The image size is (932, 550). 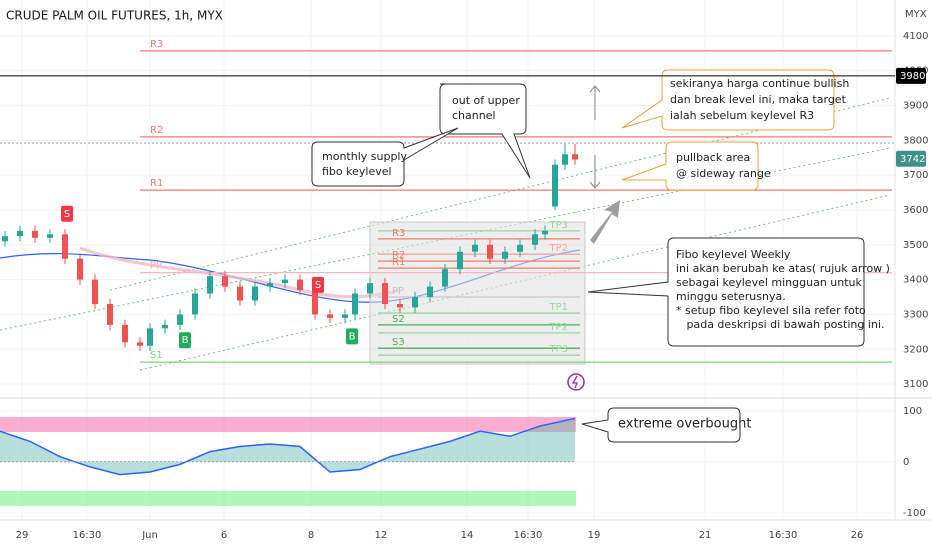 What do you see at coordinates (605, 222) in the screenshot?
I see `big-arrow` at bounding box center [605, 222].